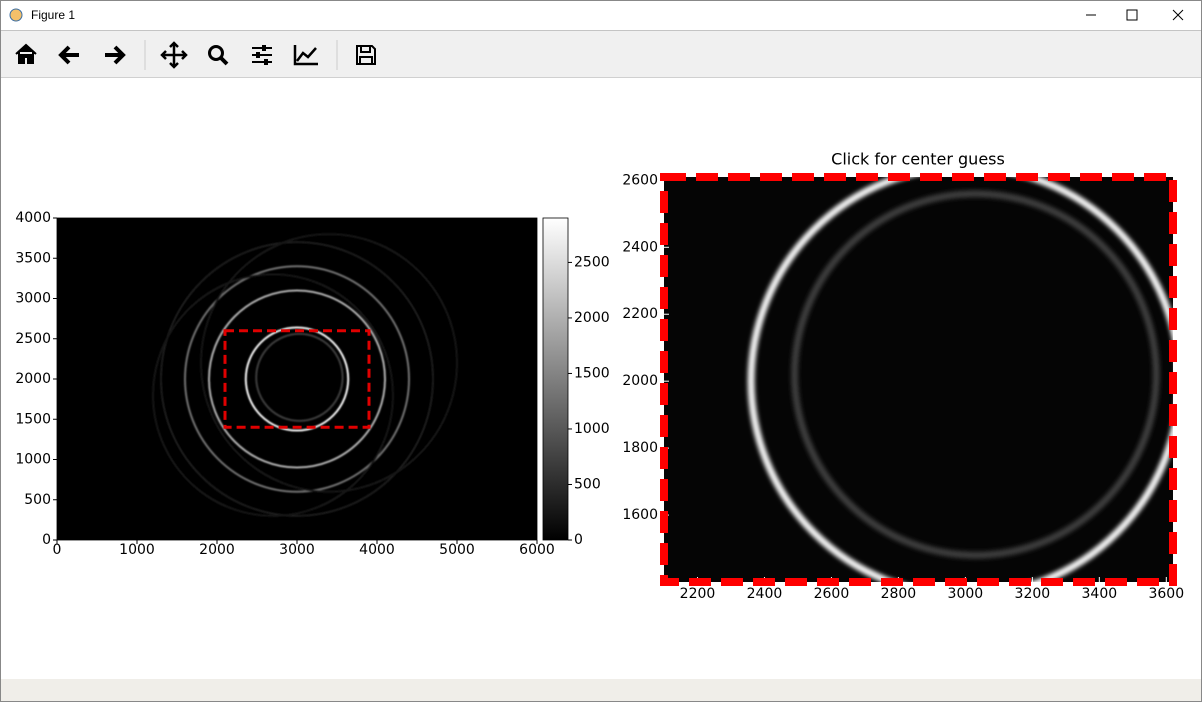 Image resolution: width=1202 pixels, height=702 pixels. What do you see at coordinates (592, 262) in the screenshot?
I see `colorbar-tick-label: 2500` at bounding box center [592, 262].